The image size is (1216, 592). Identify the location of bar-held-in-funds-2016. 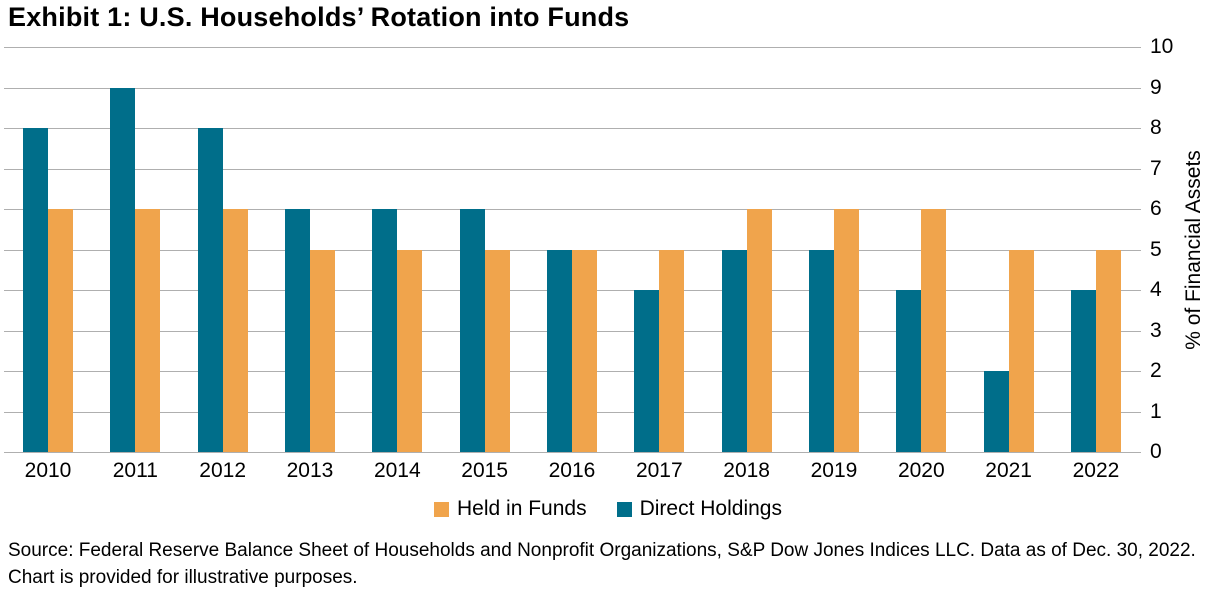
(584, 350).